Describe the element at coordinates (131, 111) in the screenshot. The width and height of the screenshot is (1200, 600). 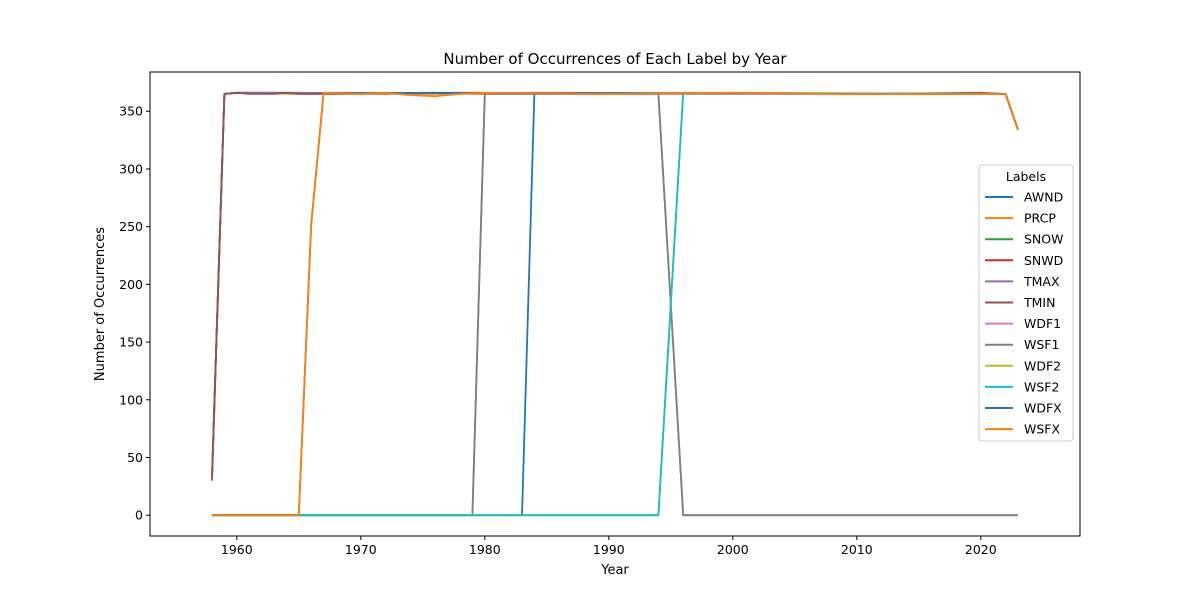
I see `y-tick-label: 350` at that location.